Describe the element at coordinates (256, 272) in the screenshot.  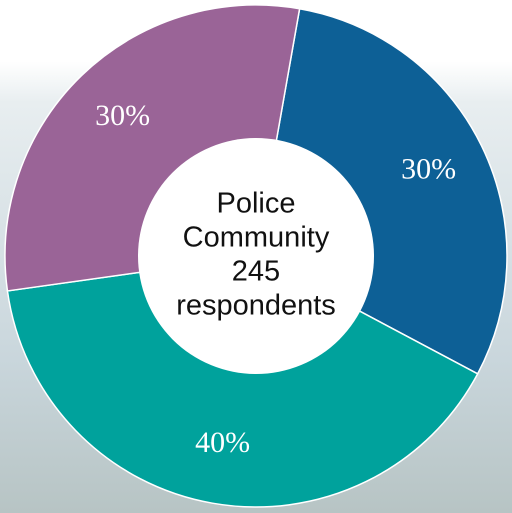
I see `center-text: 245` at that location.